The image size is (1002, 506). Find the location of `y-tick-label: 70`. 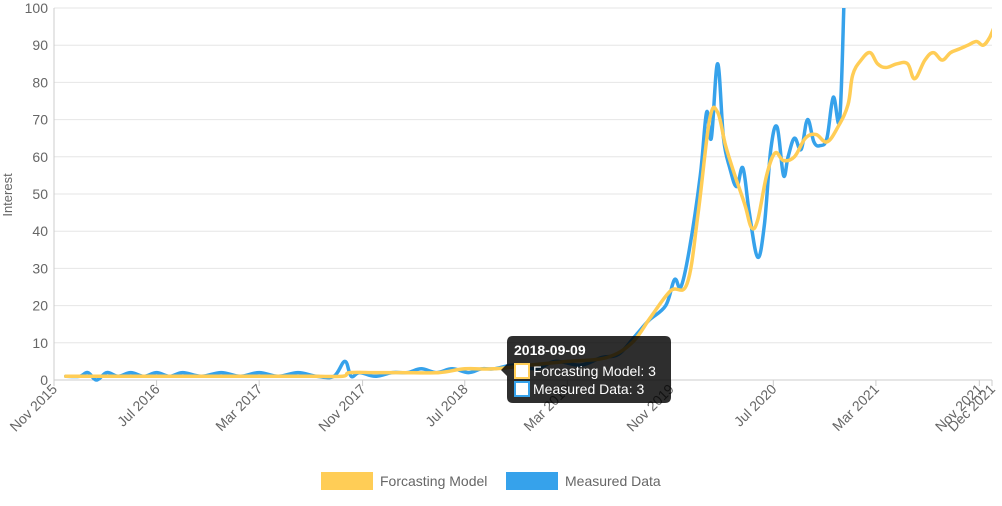

y-tick-label: 70 is located at coordinates (40, 120).